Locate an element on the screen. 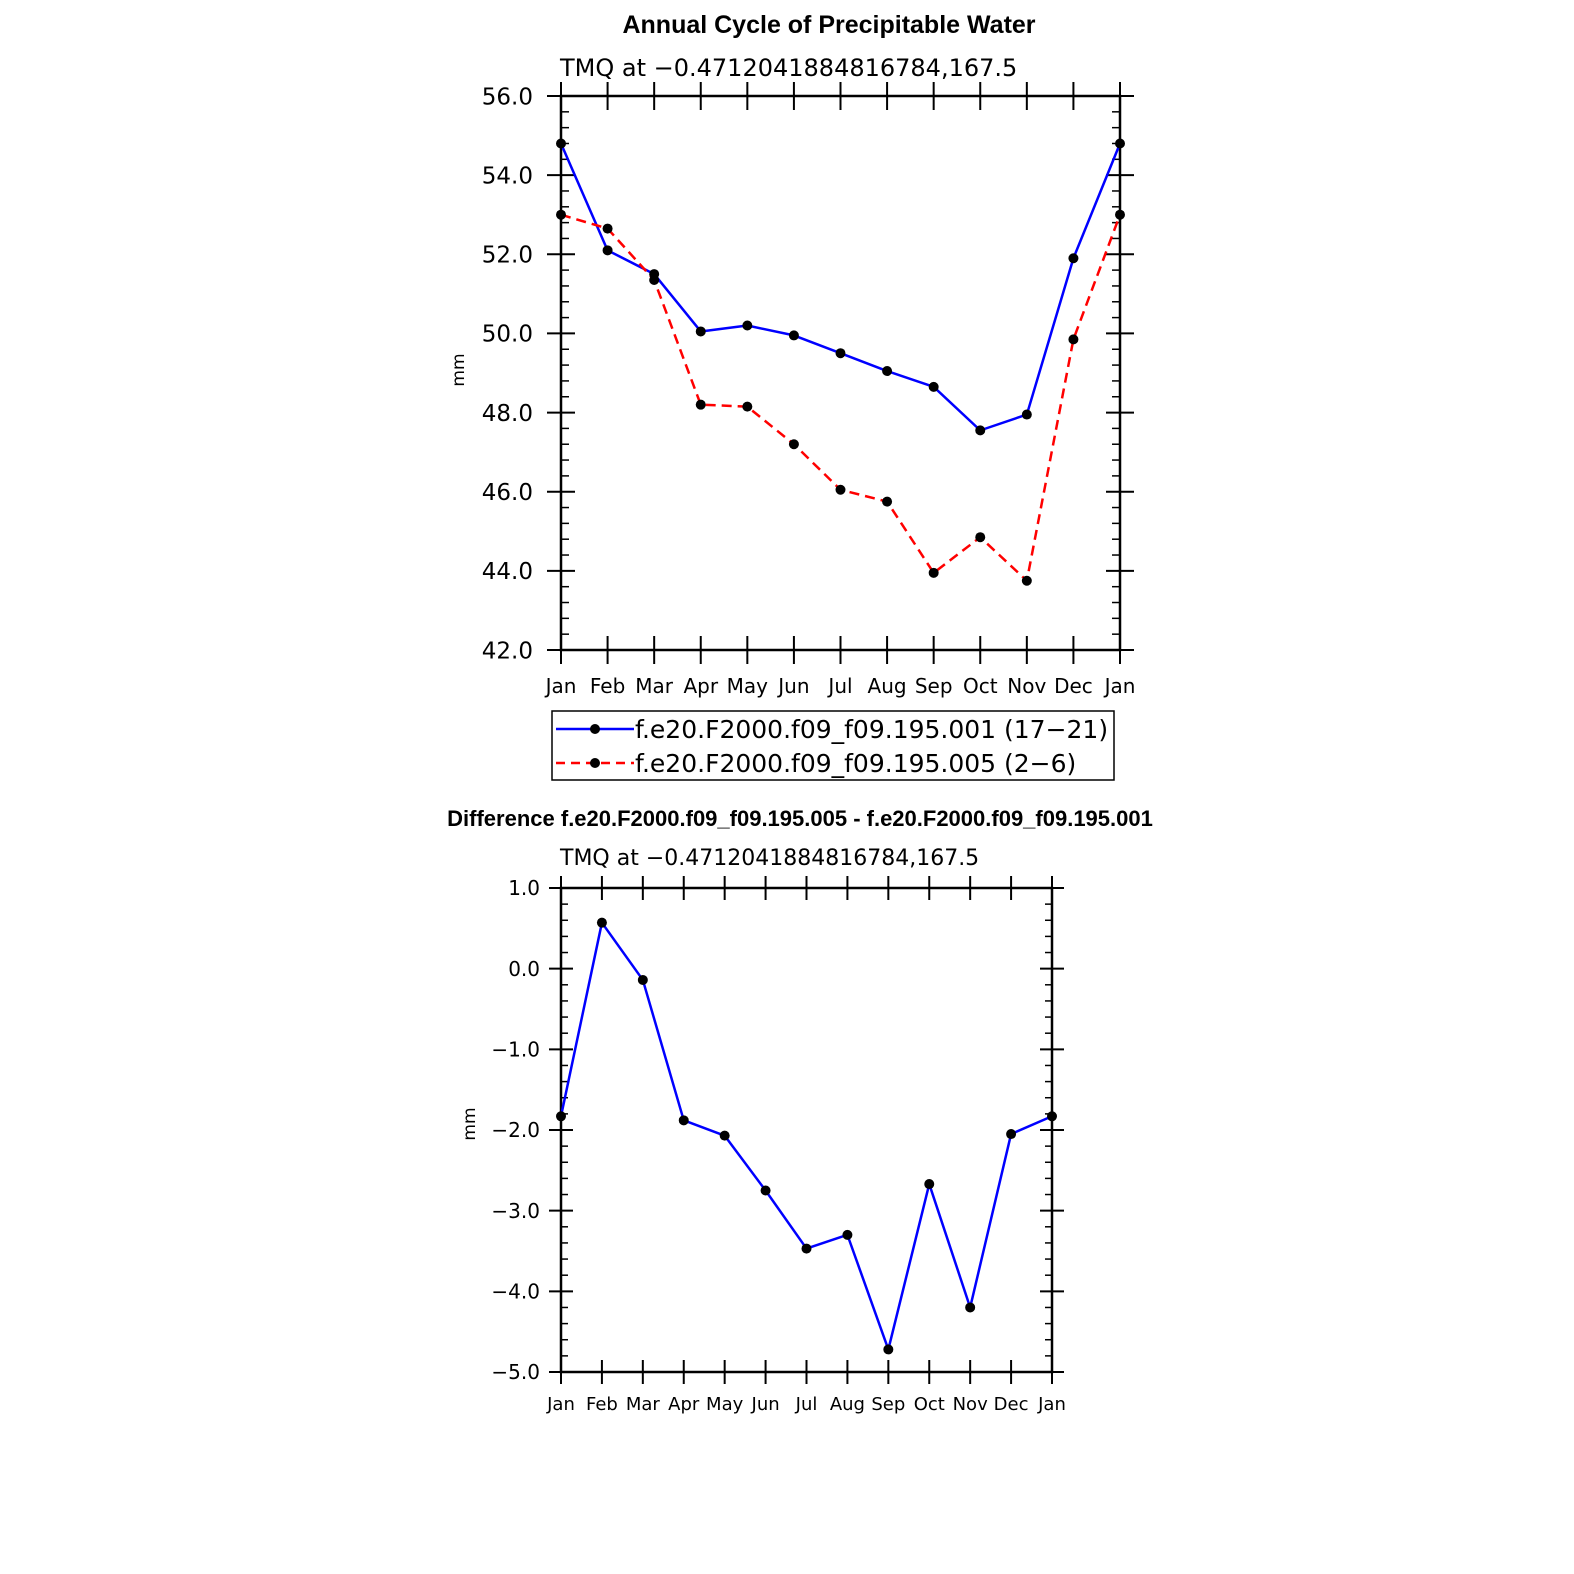  y-tick-label: −5.0 is located at coordinates (515, 1372).